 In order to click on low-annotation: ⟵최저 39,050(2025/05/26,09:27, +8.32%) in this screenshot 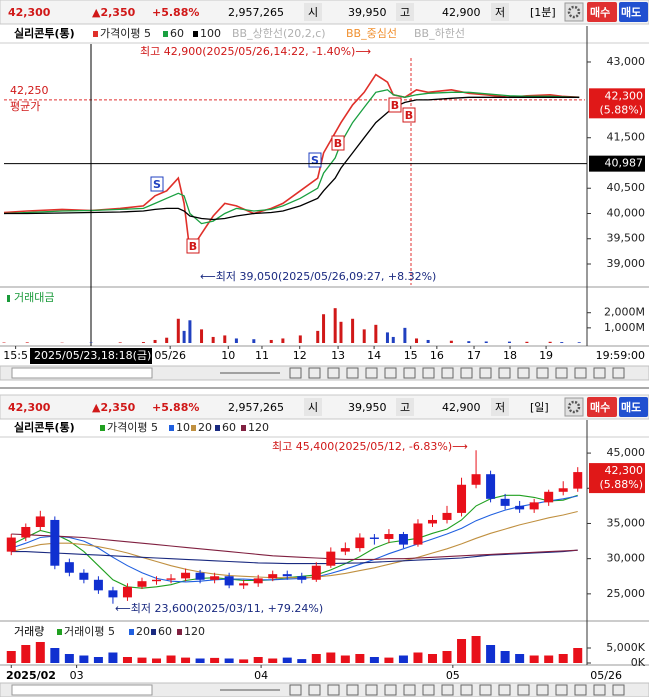, I will do `click(318, 276)`.